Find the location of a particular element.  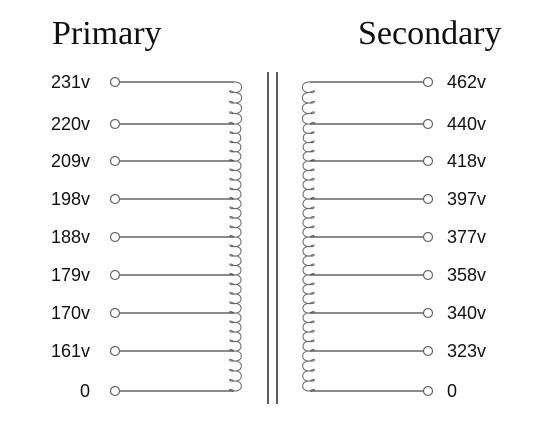

secondary-tap-label: 418v is located at coordinates (466, 161).